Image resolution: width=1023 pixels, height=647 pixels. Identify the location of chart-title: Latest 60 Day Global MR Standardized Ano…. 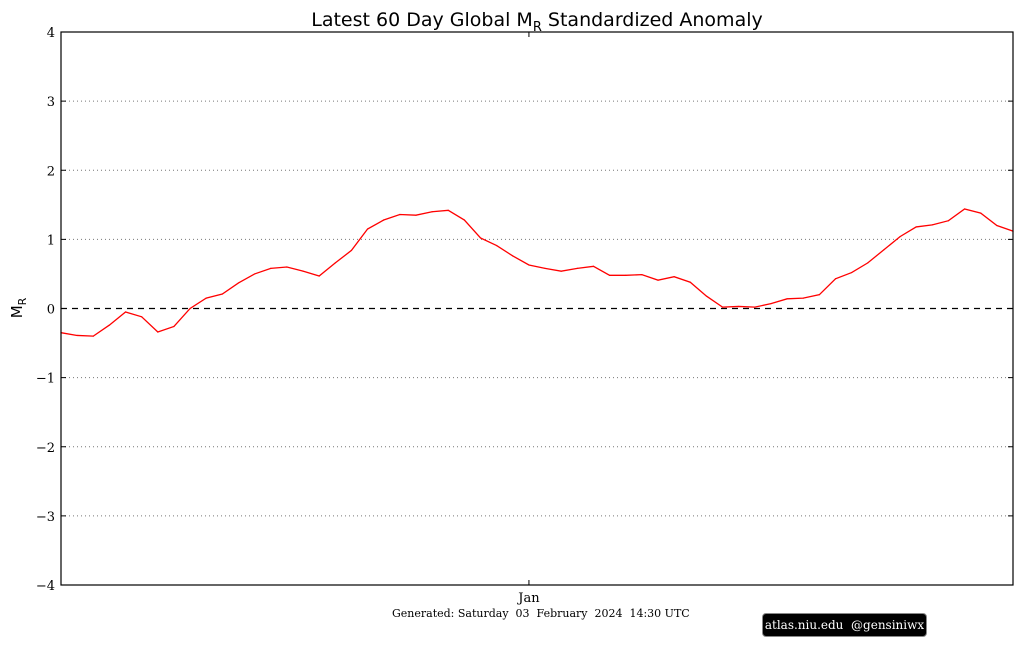
(536, 22).